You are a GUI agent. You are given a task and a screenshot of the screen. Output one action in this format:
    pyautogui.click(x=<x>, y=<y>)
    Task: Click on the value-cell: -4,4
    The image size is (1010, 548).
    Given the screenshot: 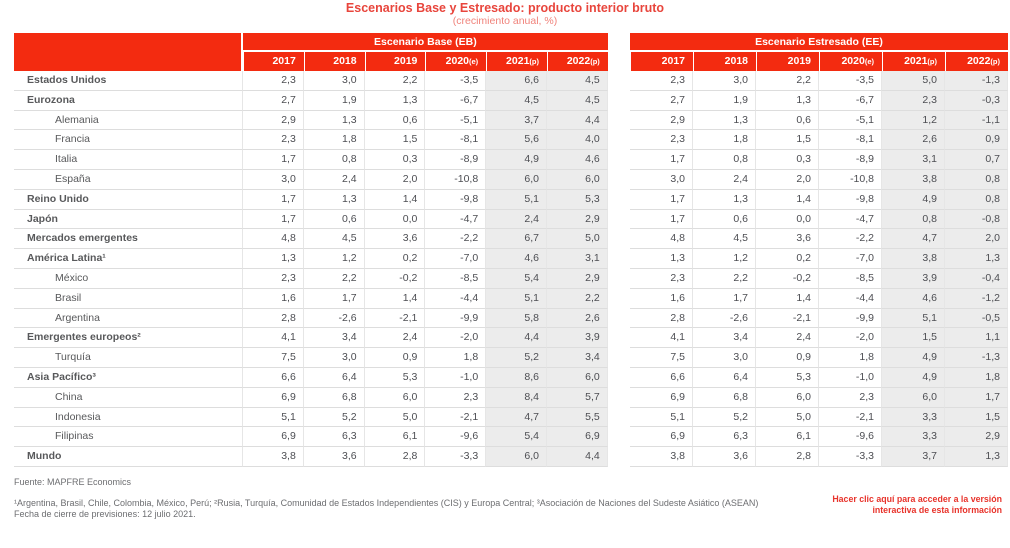 What is the action you would take?
    pyautogui.click(x=850, y=298)
    